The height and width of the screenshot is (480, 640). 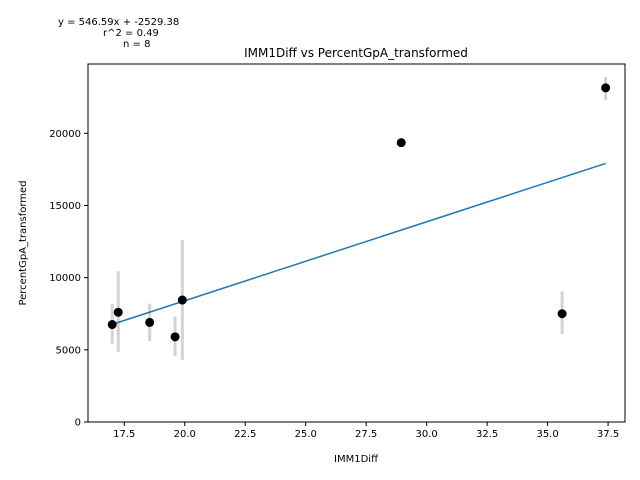 What do you see at coordinates (131, 33) in the screenshot?
I see `annotation-r-squared: r^2 = 0.49` at bounding box center [131, 33].